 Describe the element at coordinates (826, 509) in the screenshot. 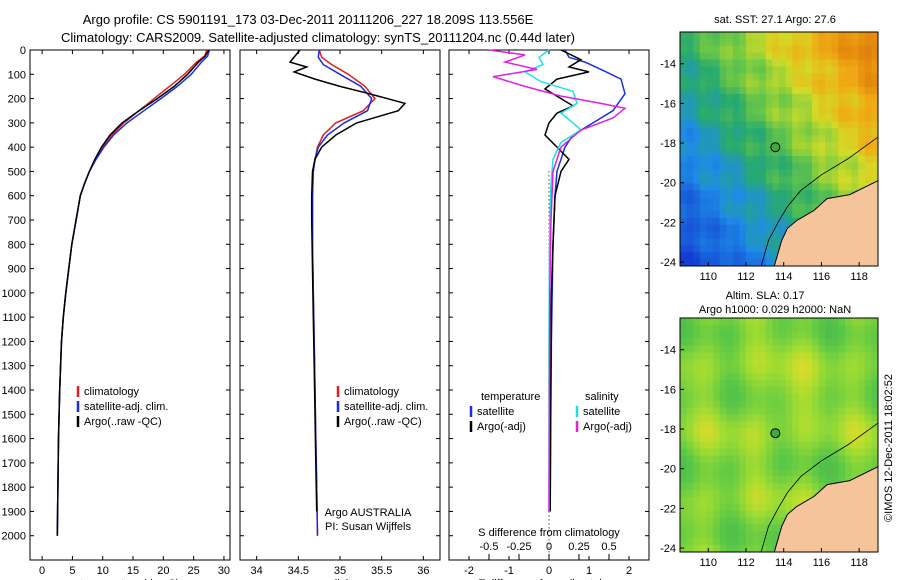

I see `land-area` at that location.